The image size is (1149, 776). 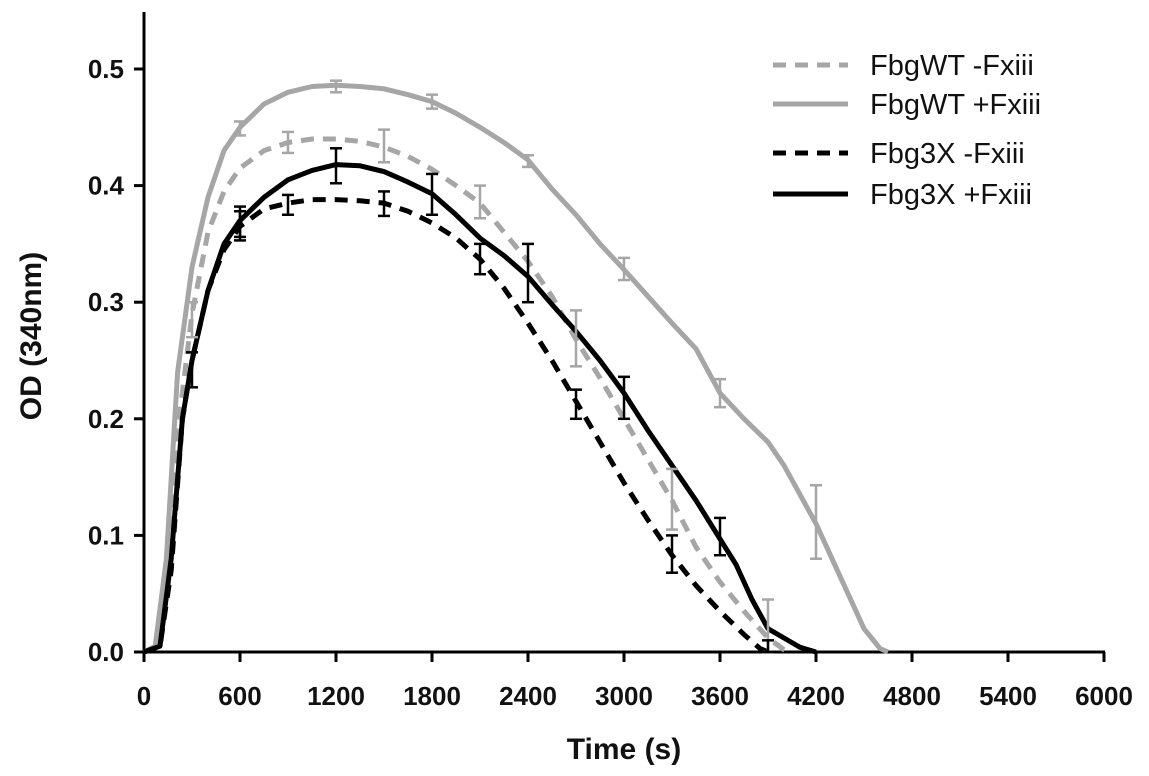 What do you see at coordinates (106, 535) in the screenshot?
I see `y-tick-label: 0.1` at bounding box center [106, 535].